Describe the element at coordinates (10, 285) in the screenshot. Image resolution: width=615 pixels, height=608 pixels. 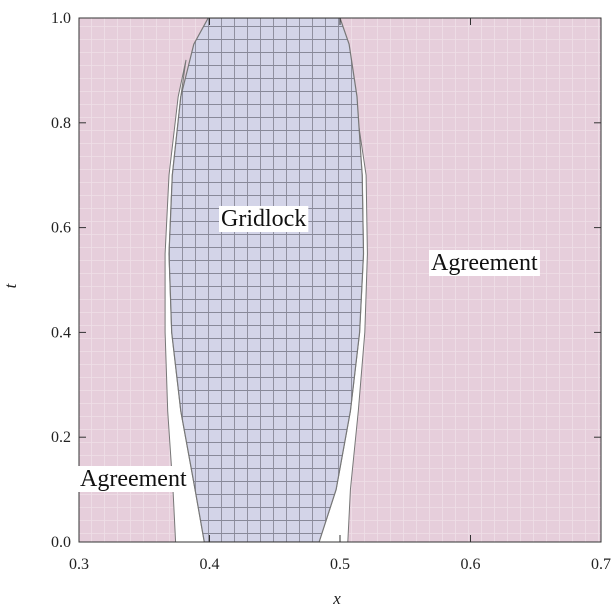
I see `y-axis-title: t` at that location.